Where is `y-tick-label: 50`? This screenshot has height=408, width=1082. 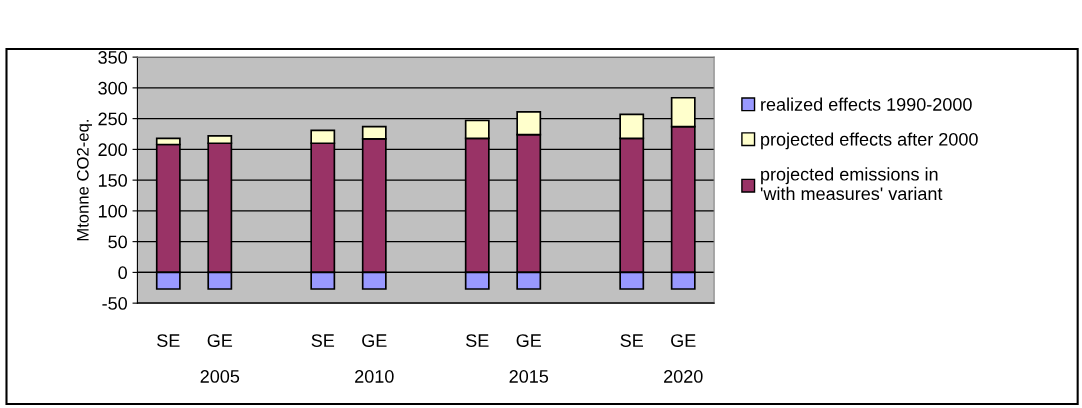
y-tick-label: 50 is located at coordinates (117, 242).